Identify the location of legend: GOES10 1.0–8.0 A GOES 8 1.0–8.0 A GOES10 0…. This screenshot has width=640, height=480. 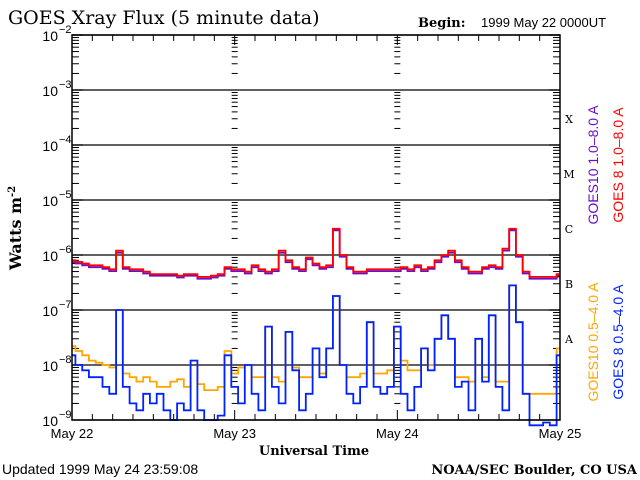
(605, 253).